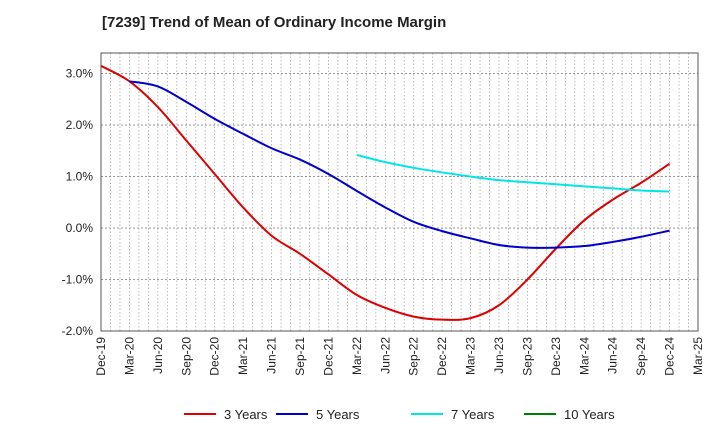  Describe the element at coordinates (215, 356) in the screenshot. I see `x-tick-label: Dec-20` at that location.